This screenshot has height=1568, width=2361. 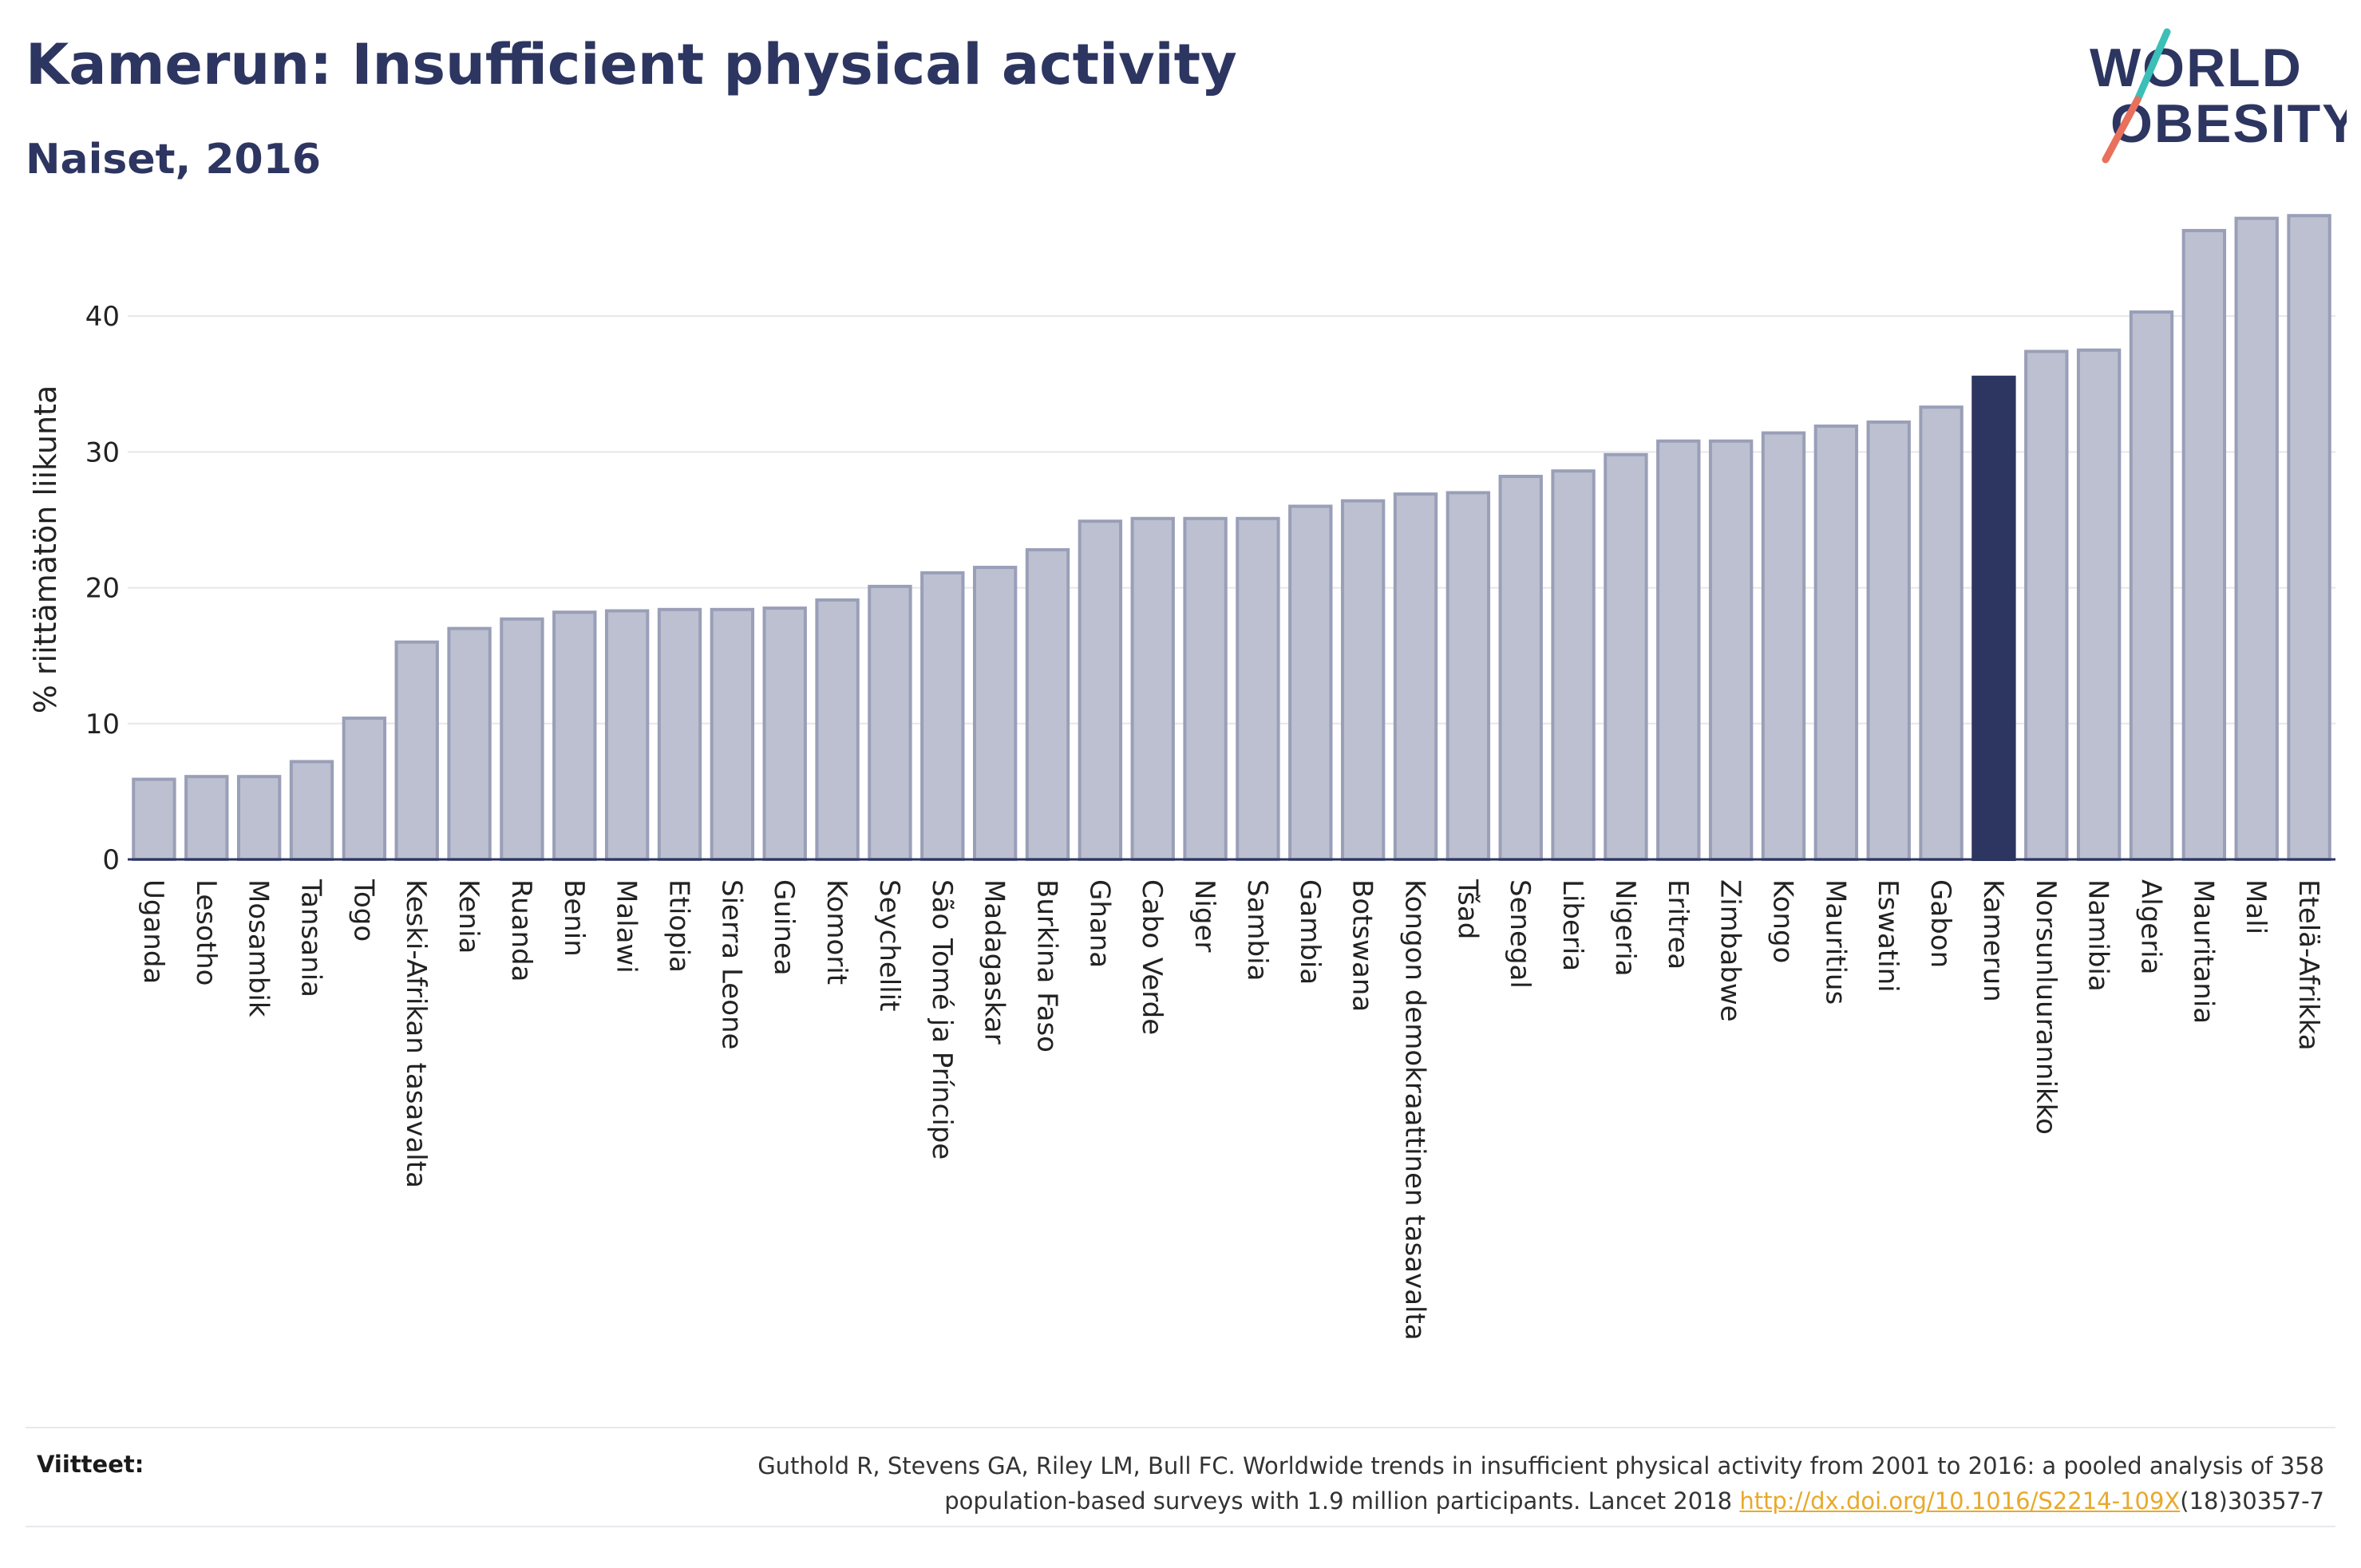 I want to click on x-tick-label: Burkina Faso, so click(x=1047, y=966).